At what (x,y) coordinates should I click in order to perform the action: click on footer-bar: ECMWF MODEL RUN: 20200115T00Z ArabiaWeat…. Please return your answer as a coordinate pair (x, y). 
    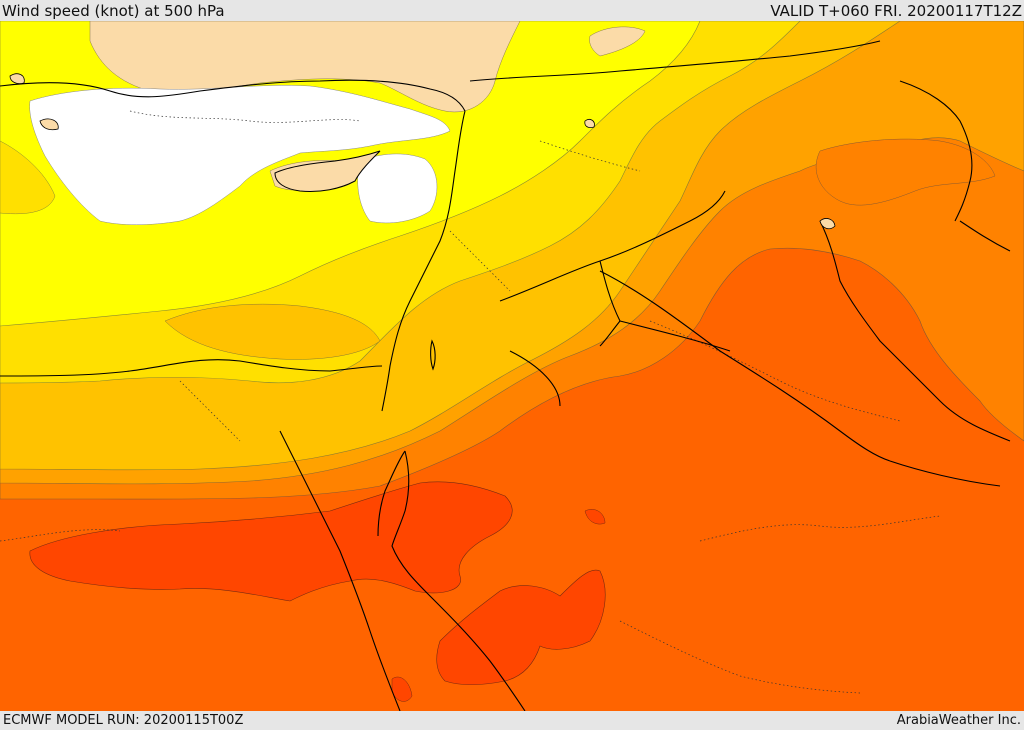
    Looking at the image, I should click on (512, 720).